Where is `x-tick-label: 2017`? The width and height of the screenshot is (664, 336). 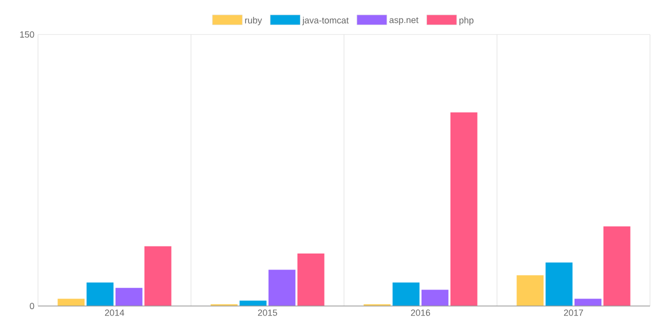 x-tick-label: 2017 is located at coordinates (574, 313).